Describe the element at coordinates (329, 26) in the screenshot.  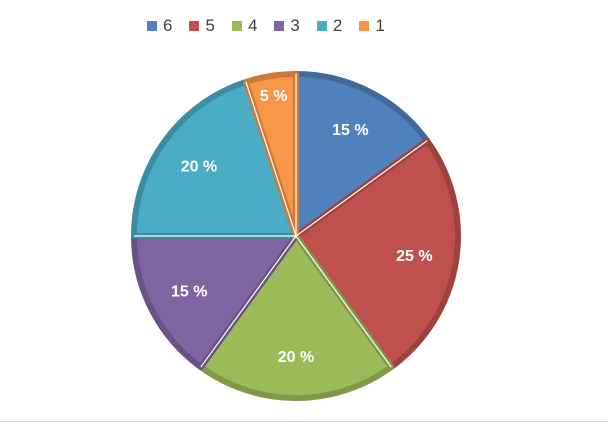
I see `legend-item-2: 2` at that location.